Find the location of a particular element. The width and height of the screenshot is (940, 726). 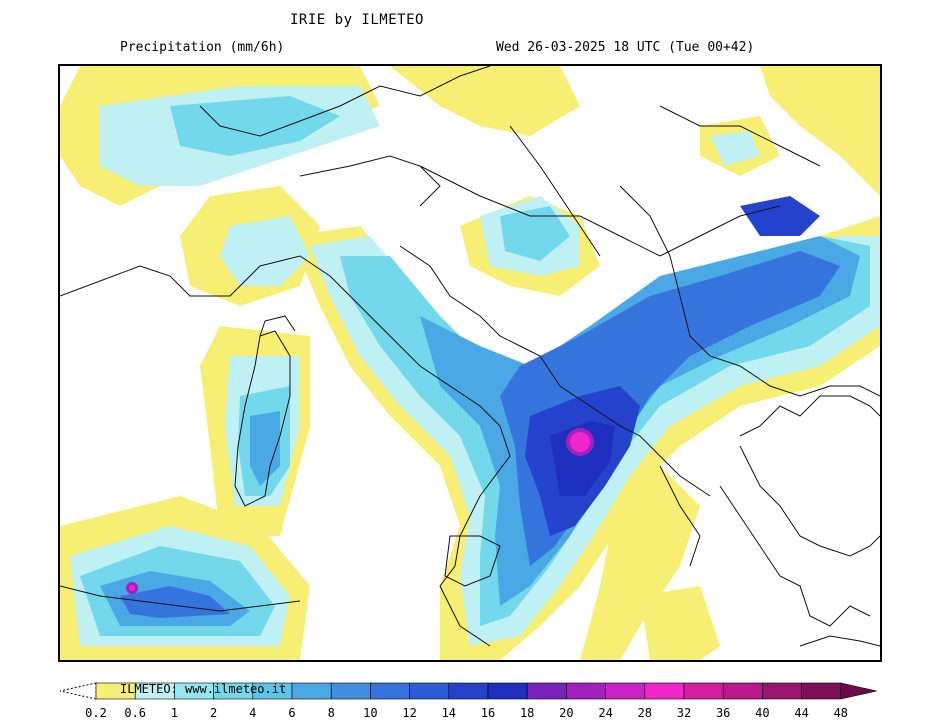

legend-tick-label: 0.2 is located at coordinates (96, 713).